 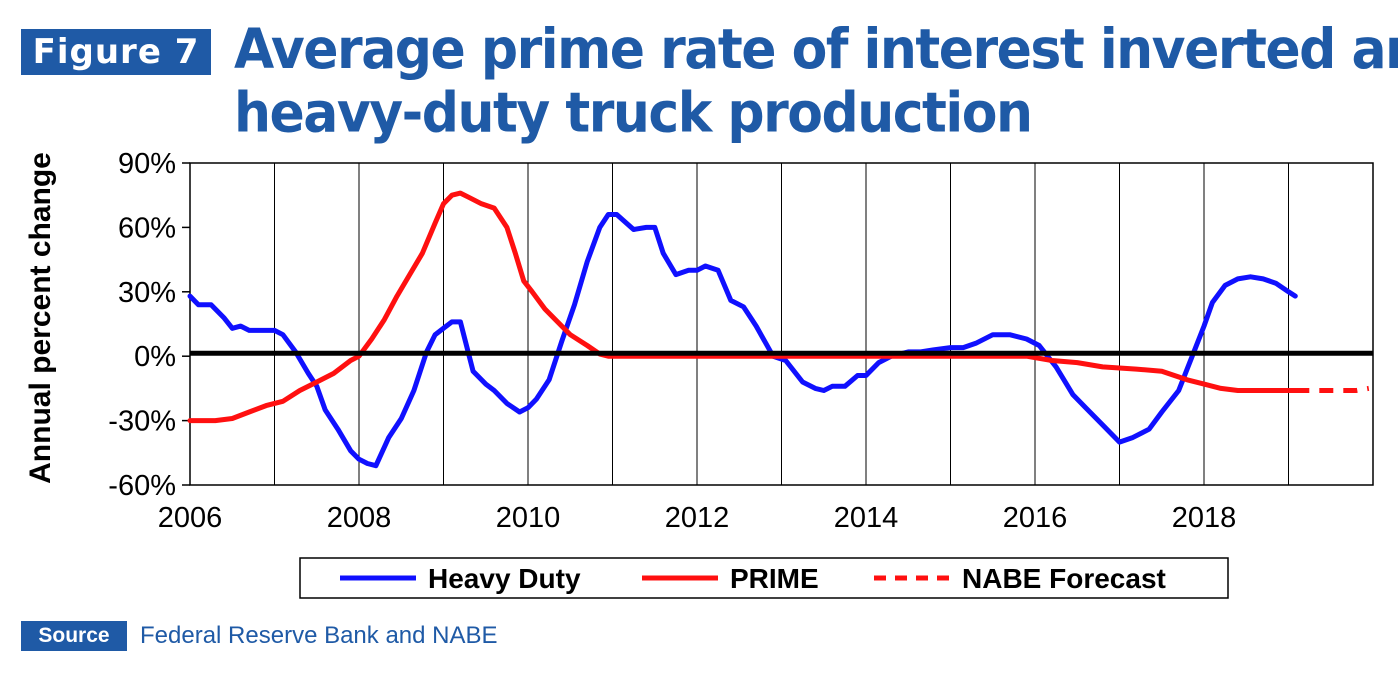 What do you see at coordinates (1064, 578) in the screenshot?
I see `legend-label: NABE Forecast` at bounding box center [1064, 578].